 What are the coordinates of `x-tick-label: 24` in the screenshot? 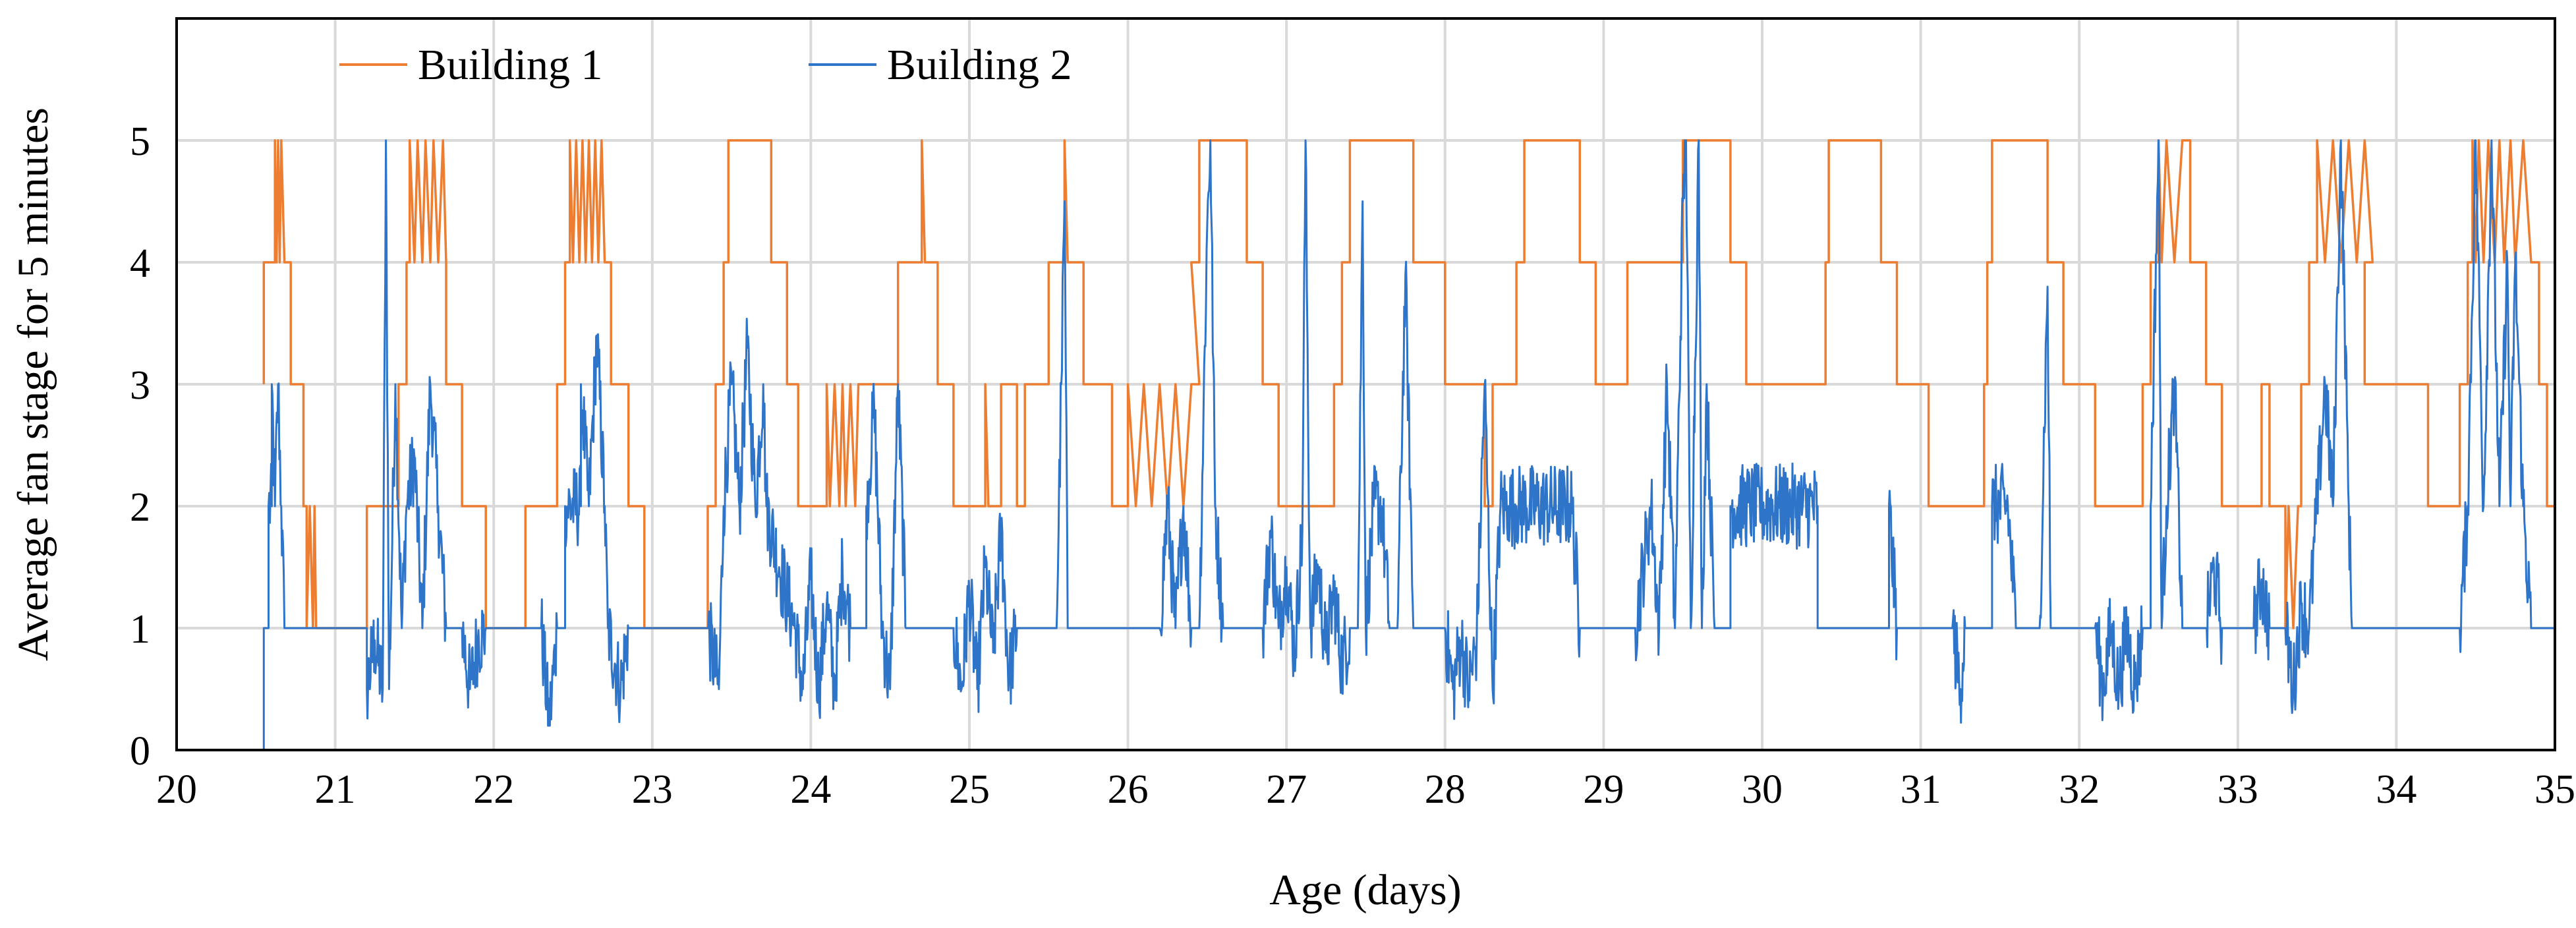 It's located at (810, 789).